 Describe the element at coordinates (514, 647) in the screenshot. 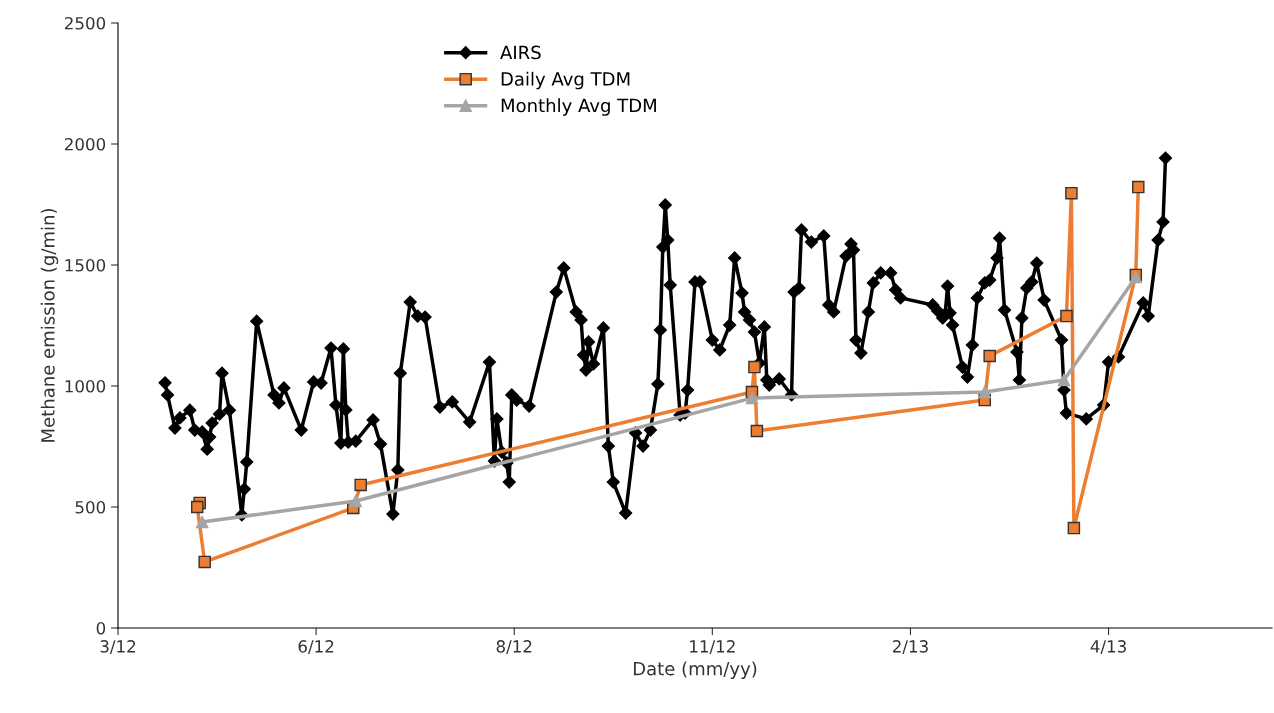

I see `x-tick-label: 8/12` at that location.